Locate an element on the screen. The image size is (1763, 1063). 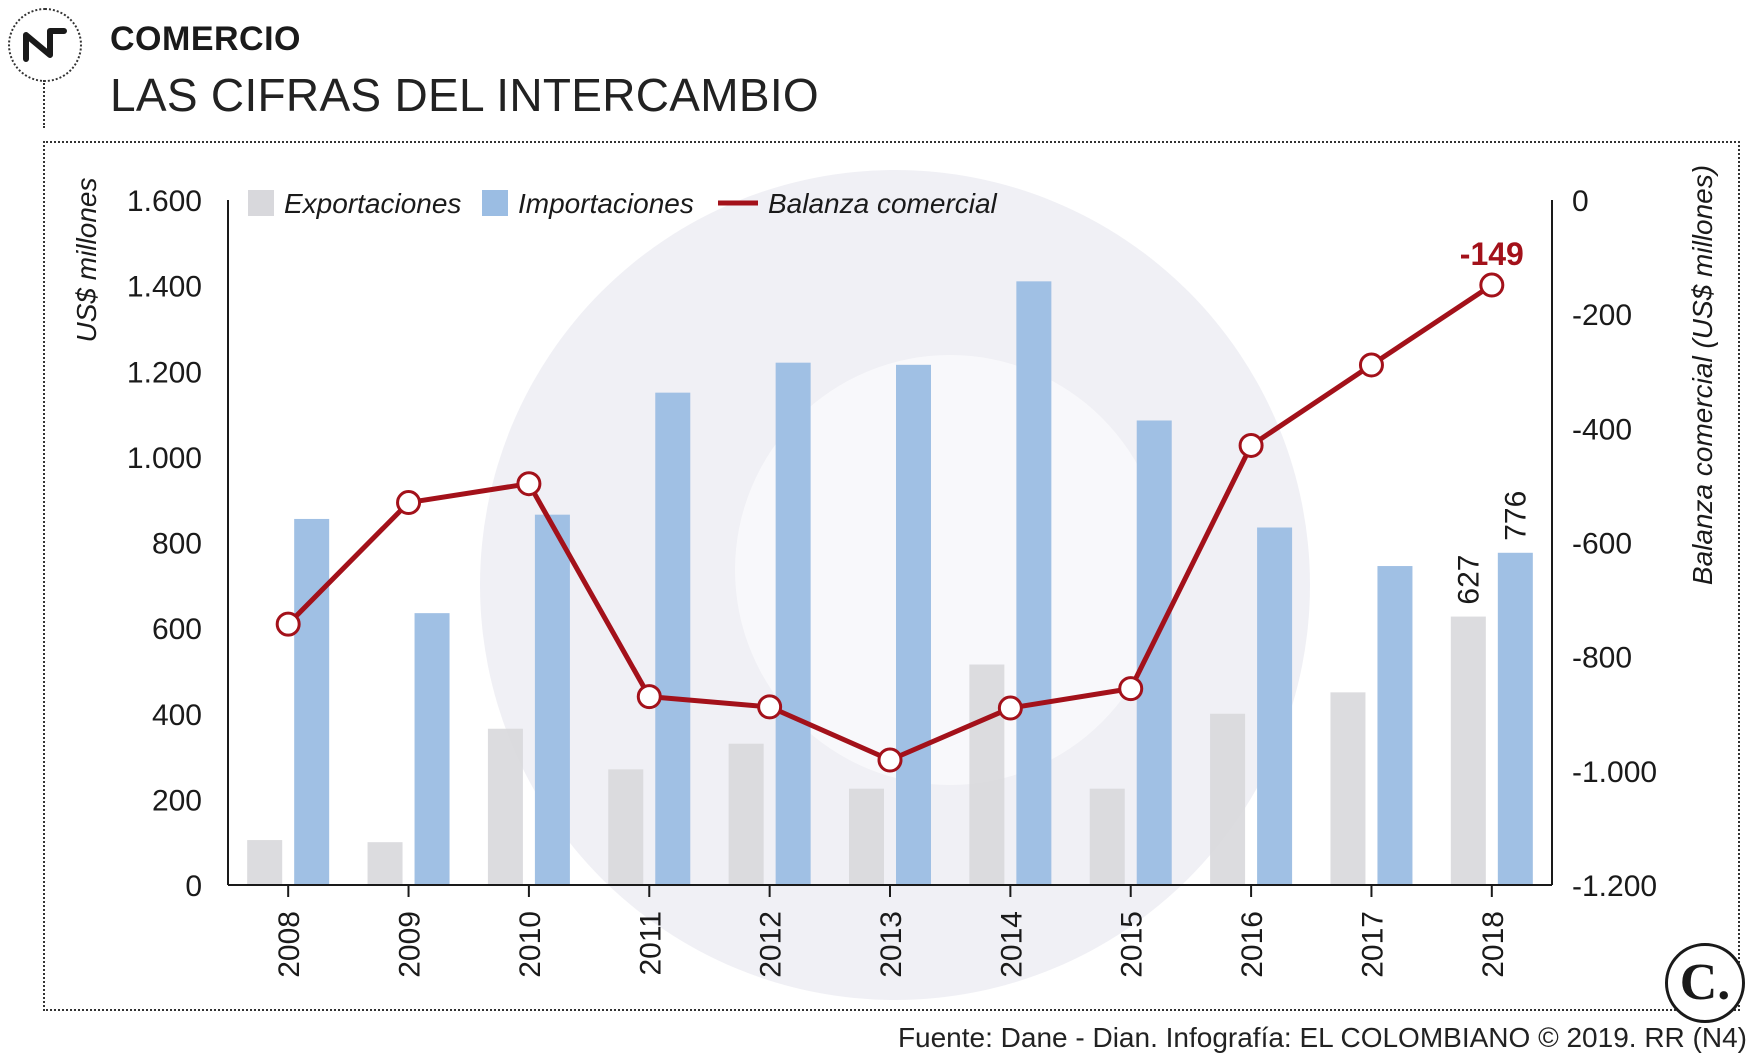
trend-logo-icon is located at coordinates (45, 45).